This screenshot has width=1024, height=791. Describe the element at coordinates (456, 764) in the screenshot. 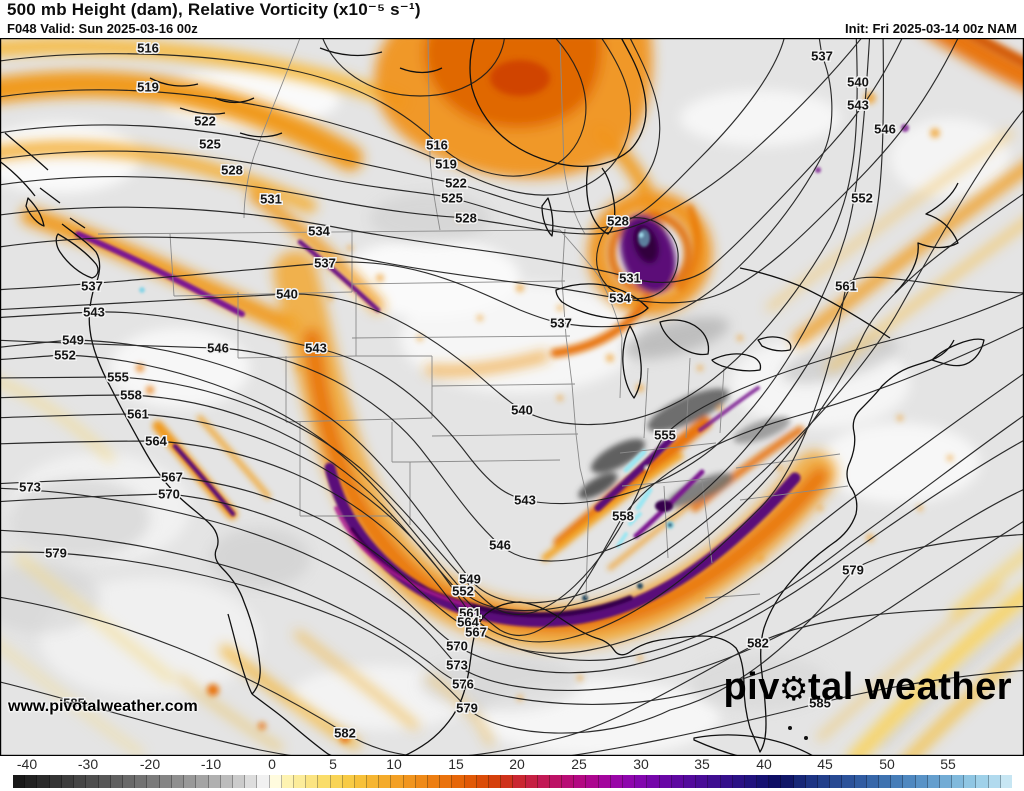

I see `colorbar-tick: 15` at that location.